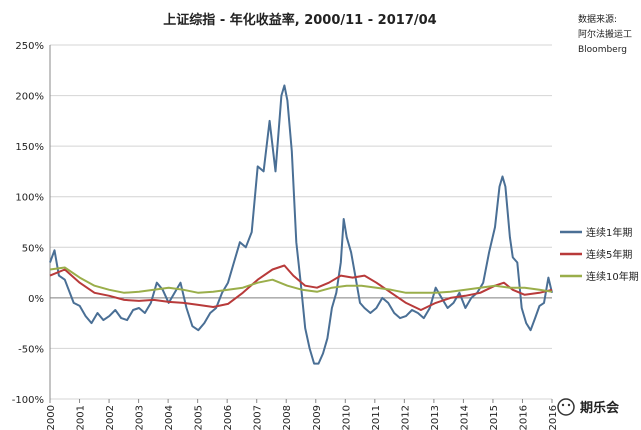 This screenshot has height=430, width=641. Describe the element at coordinates (600, 408) in the screenshot. I see `watermark-text: 期乐会` at that location.